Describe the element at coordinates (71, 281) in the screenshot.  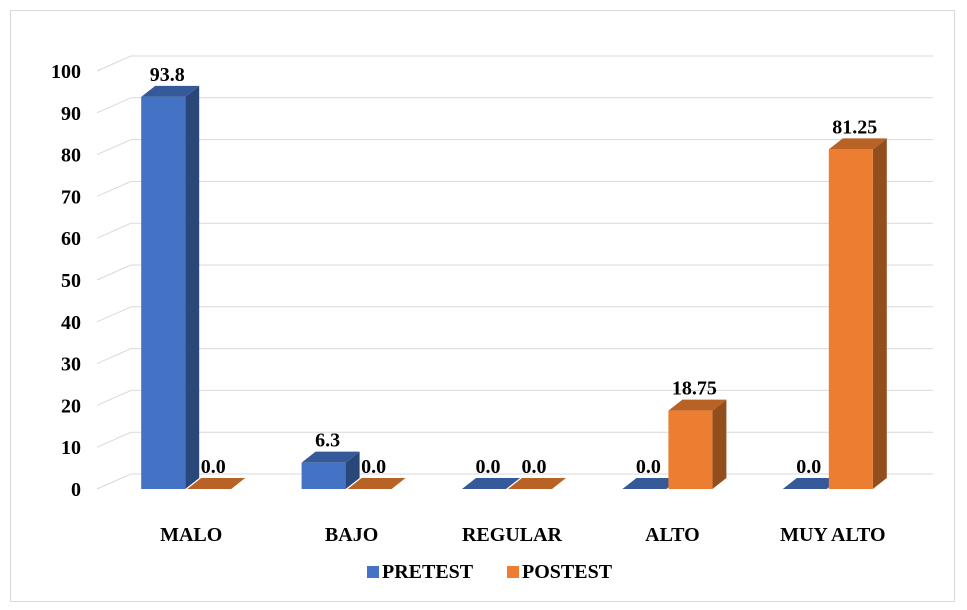
I see `y-tick-label: 50` at that location.